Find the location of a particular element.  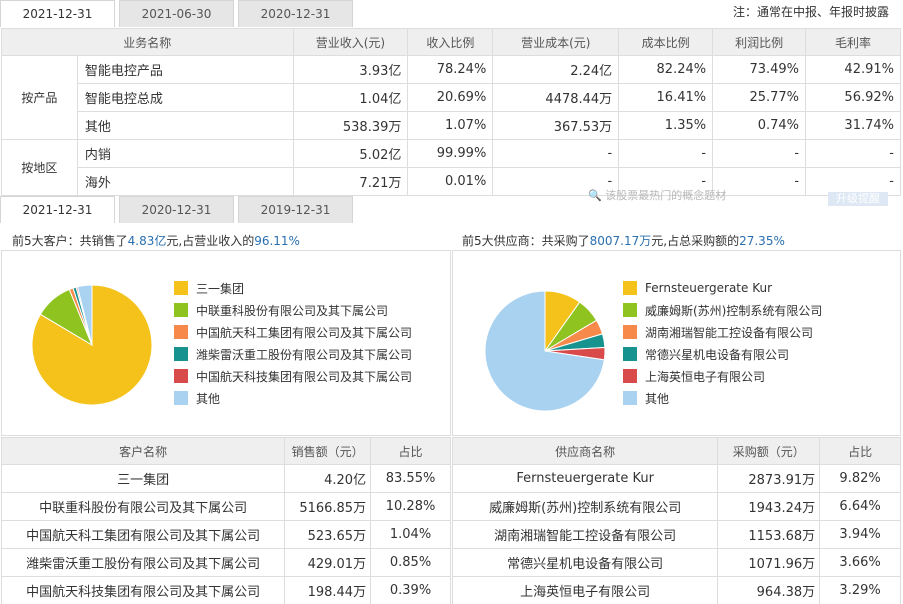

business-name-cell: 其他 is located at coordinates (185, 125).